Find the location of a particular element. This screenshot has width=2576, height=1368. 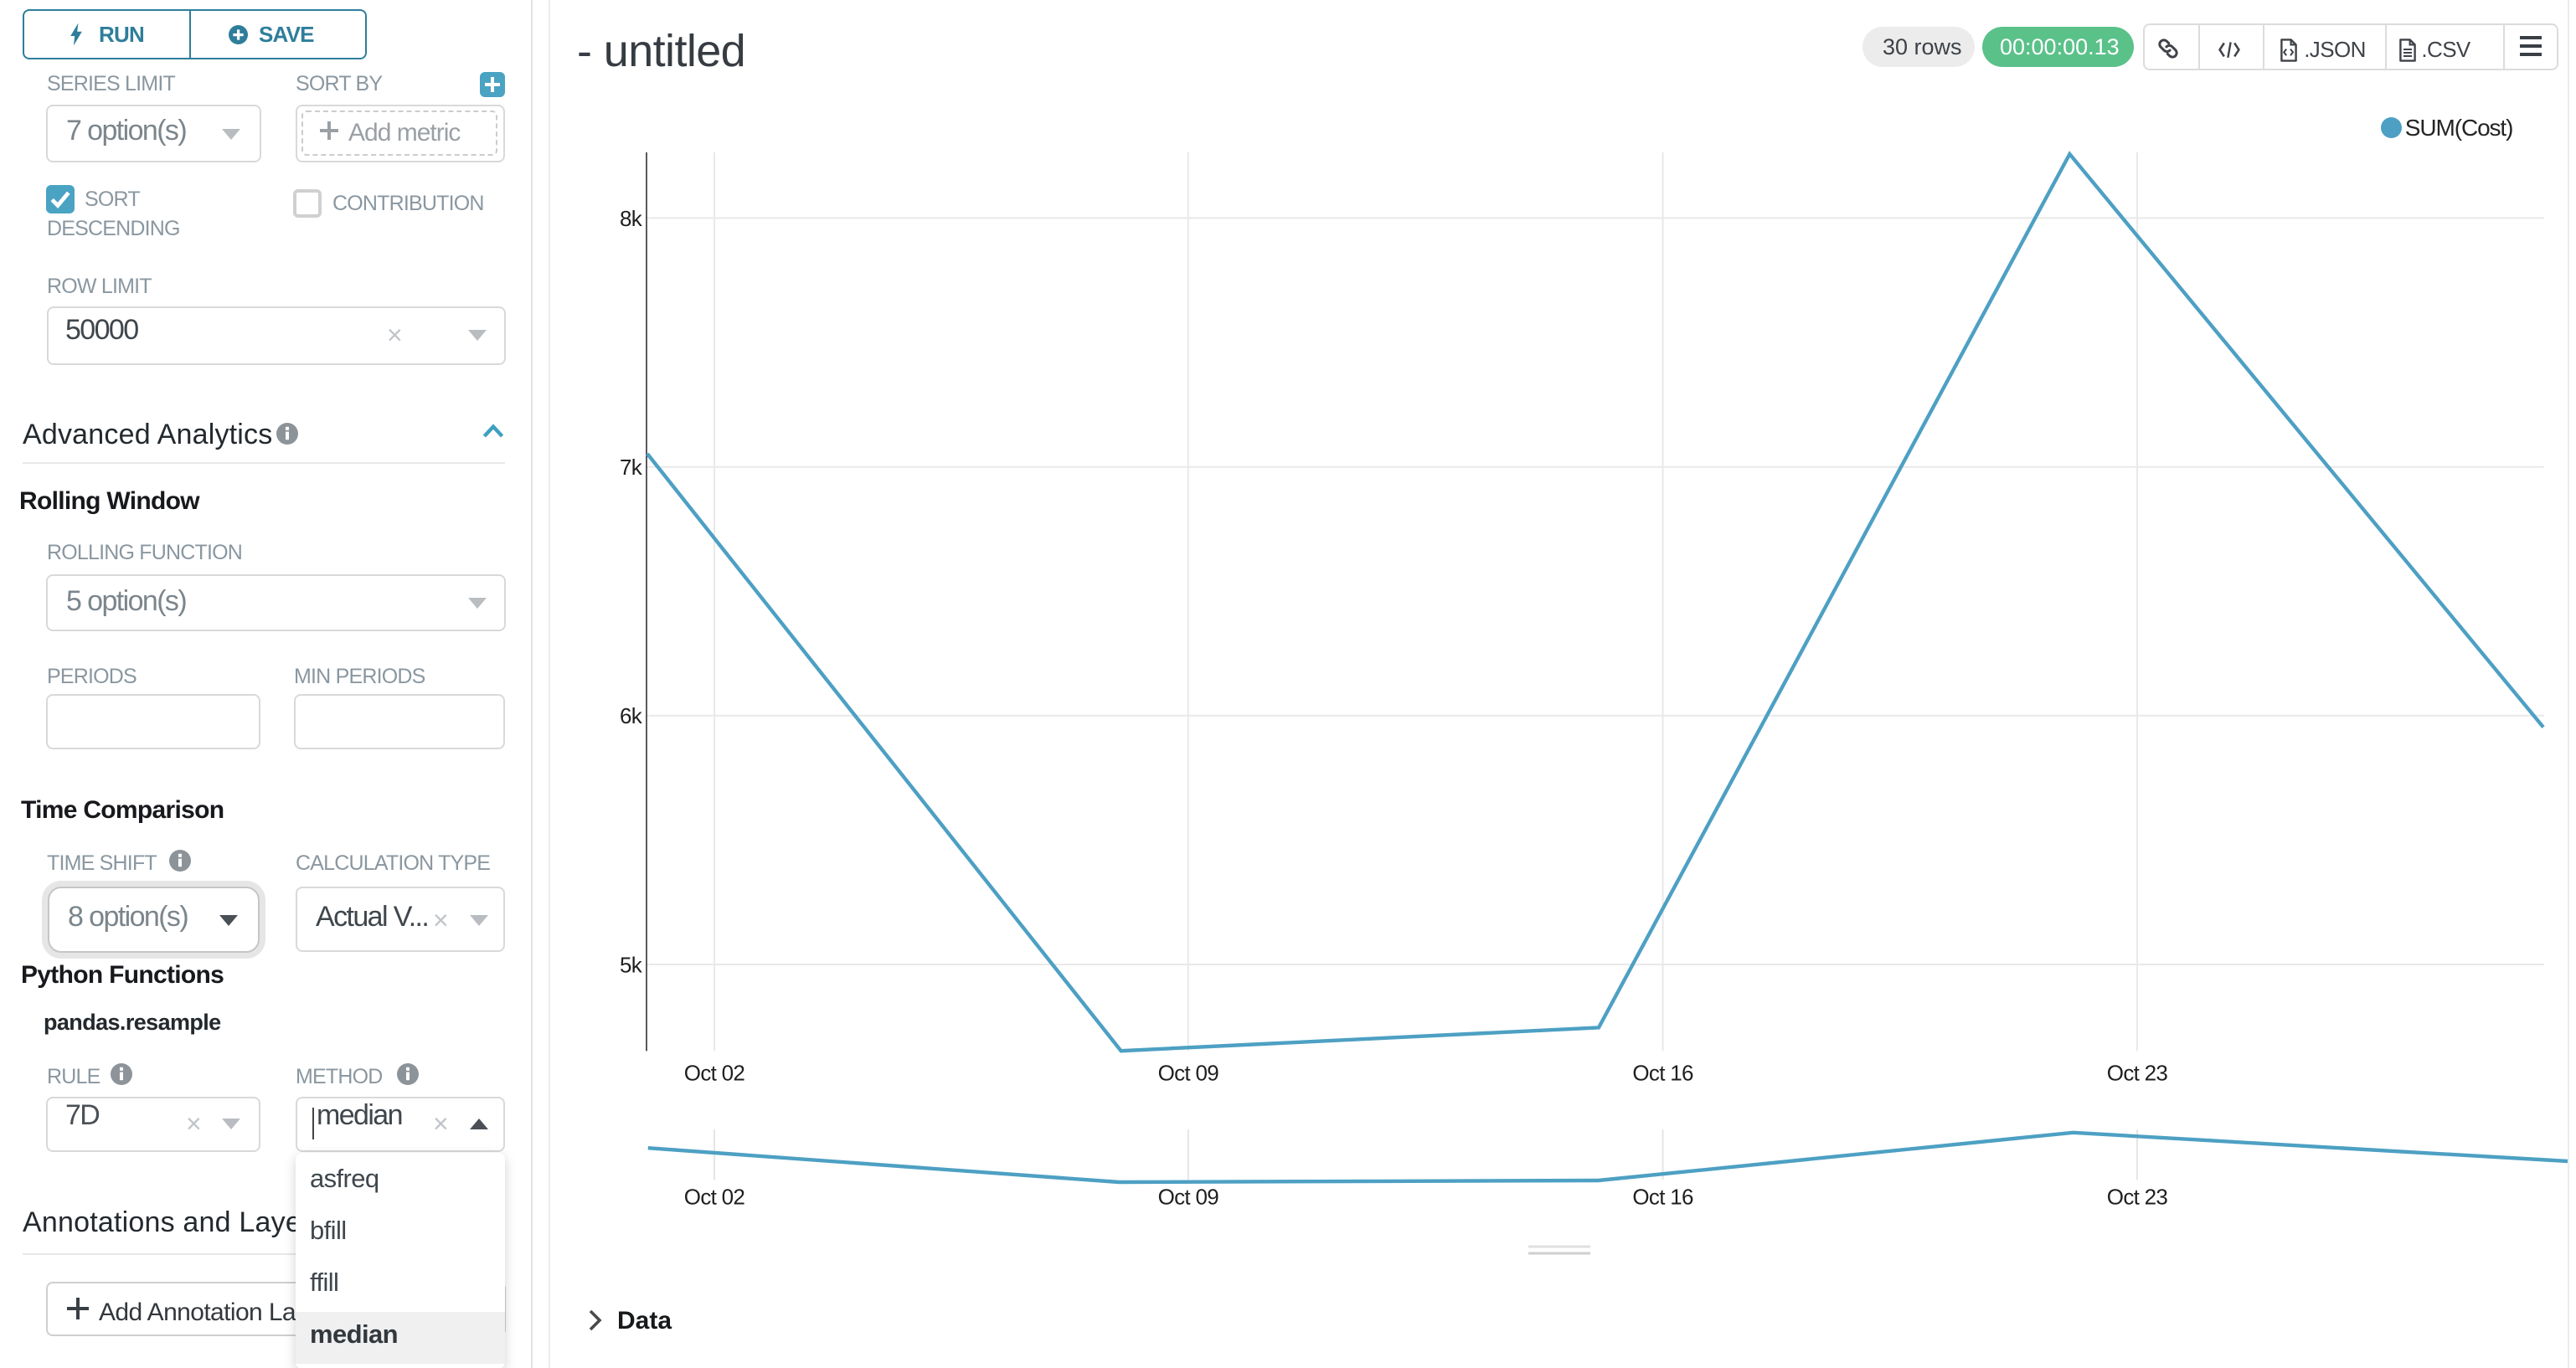

svg-text: 5k is located at coordinates (631, 965).